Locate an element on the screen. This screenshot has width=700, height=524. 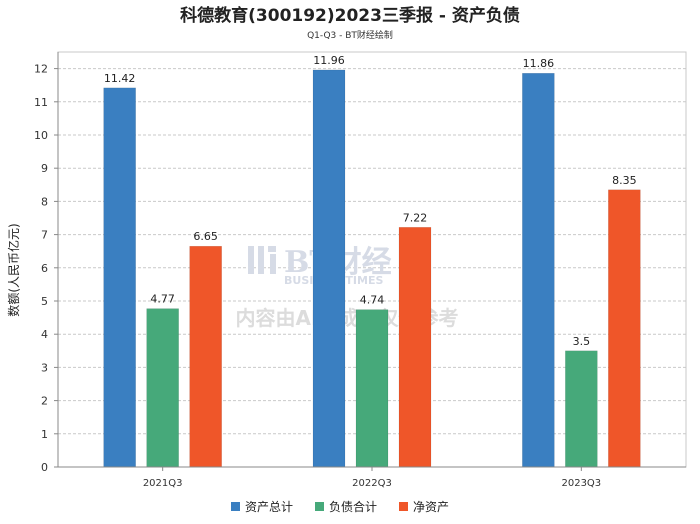
y-tick-label: 8 is located at coordinates (44, 201).